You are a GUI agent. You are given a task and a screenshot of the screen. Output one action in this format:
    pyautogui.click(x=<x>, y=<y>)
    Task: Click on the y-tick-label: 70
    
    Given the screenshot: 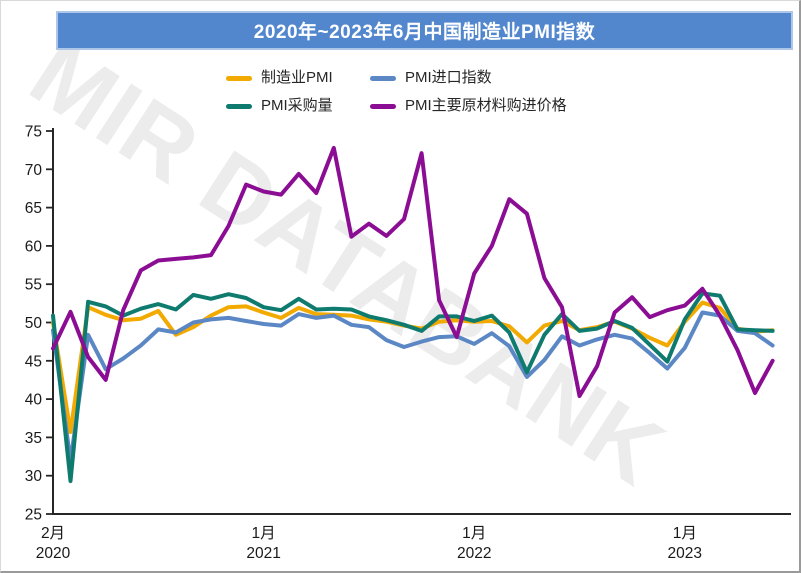 What is the action you would take?
    pyautogui.click(x=34, y=170)
    